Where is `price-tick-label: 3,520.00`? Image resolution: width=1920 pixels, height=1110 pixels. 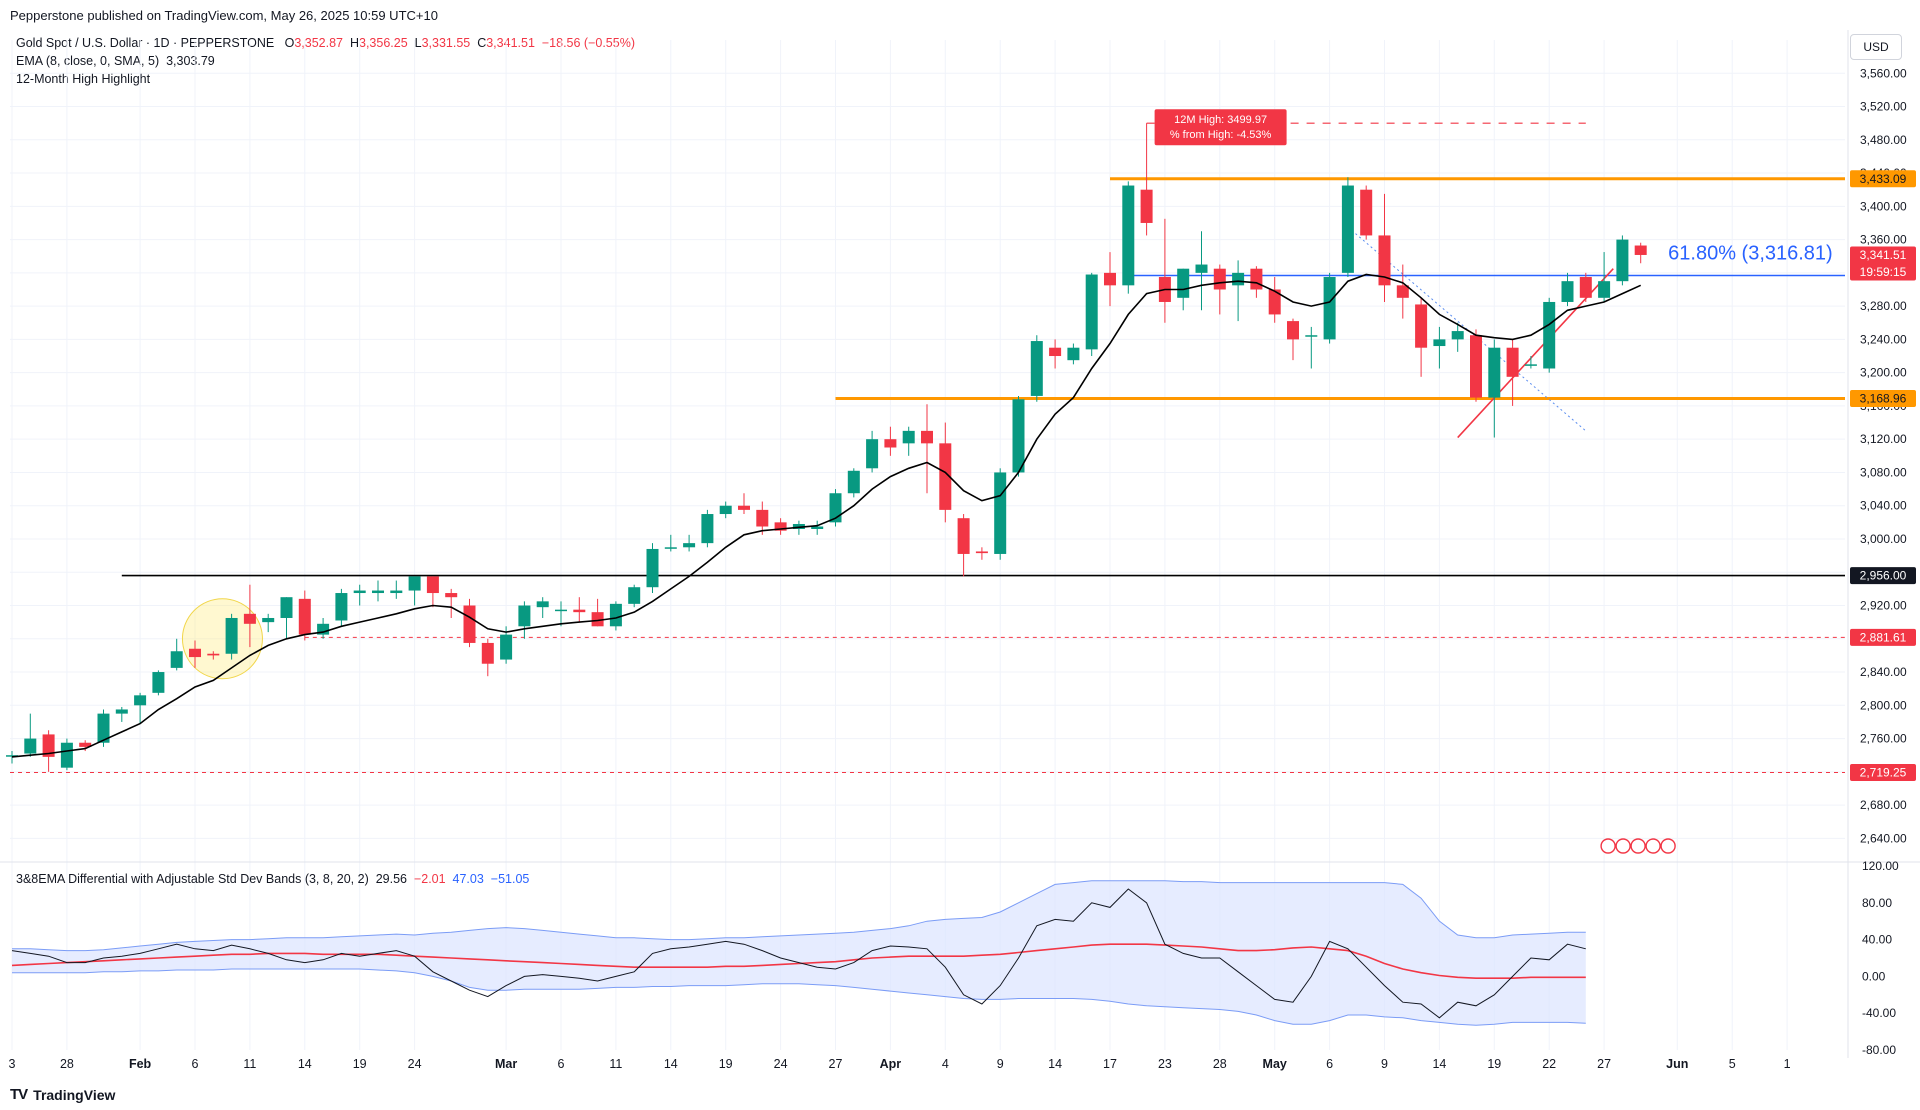
price-tick-label: 3,520.00 is located at coordinates (1883, 107).